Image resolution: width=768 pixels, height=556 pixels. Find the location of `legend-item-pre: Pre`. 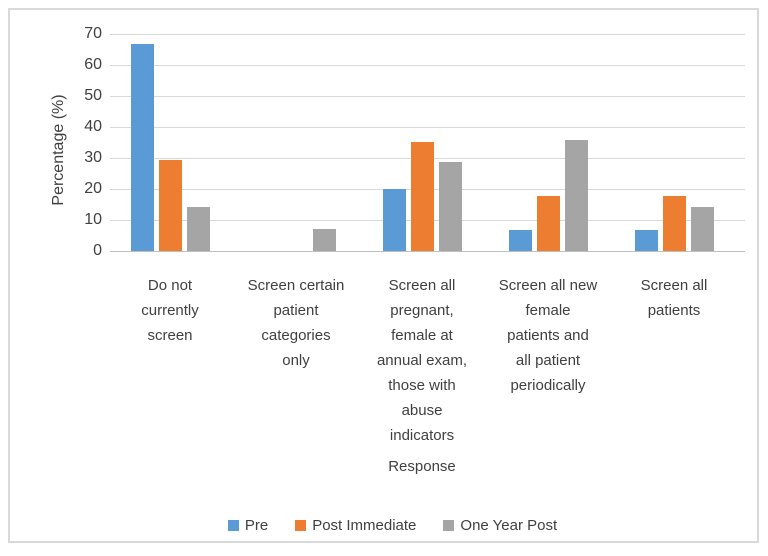

legend-item-pre: Pre is located at coordinates (248, 525).